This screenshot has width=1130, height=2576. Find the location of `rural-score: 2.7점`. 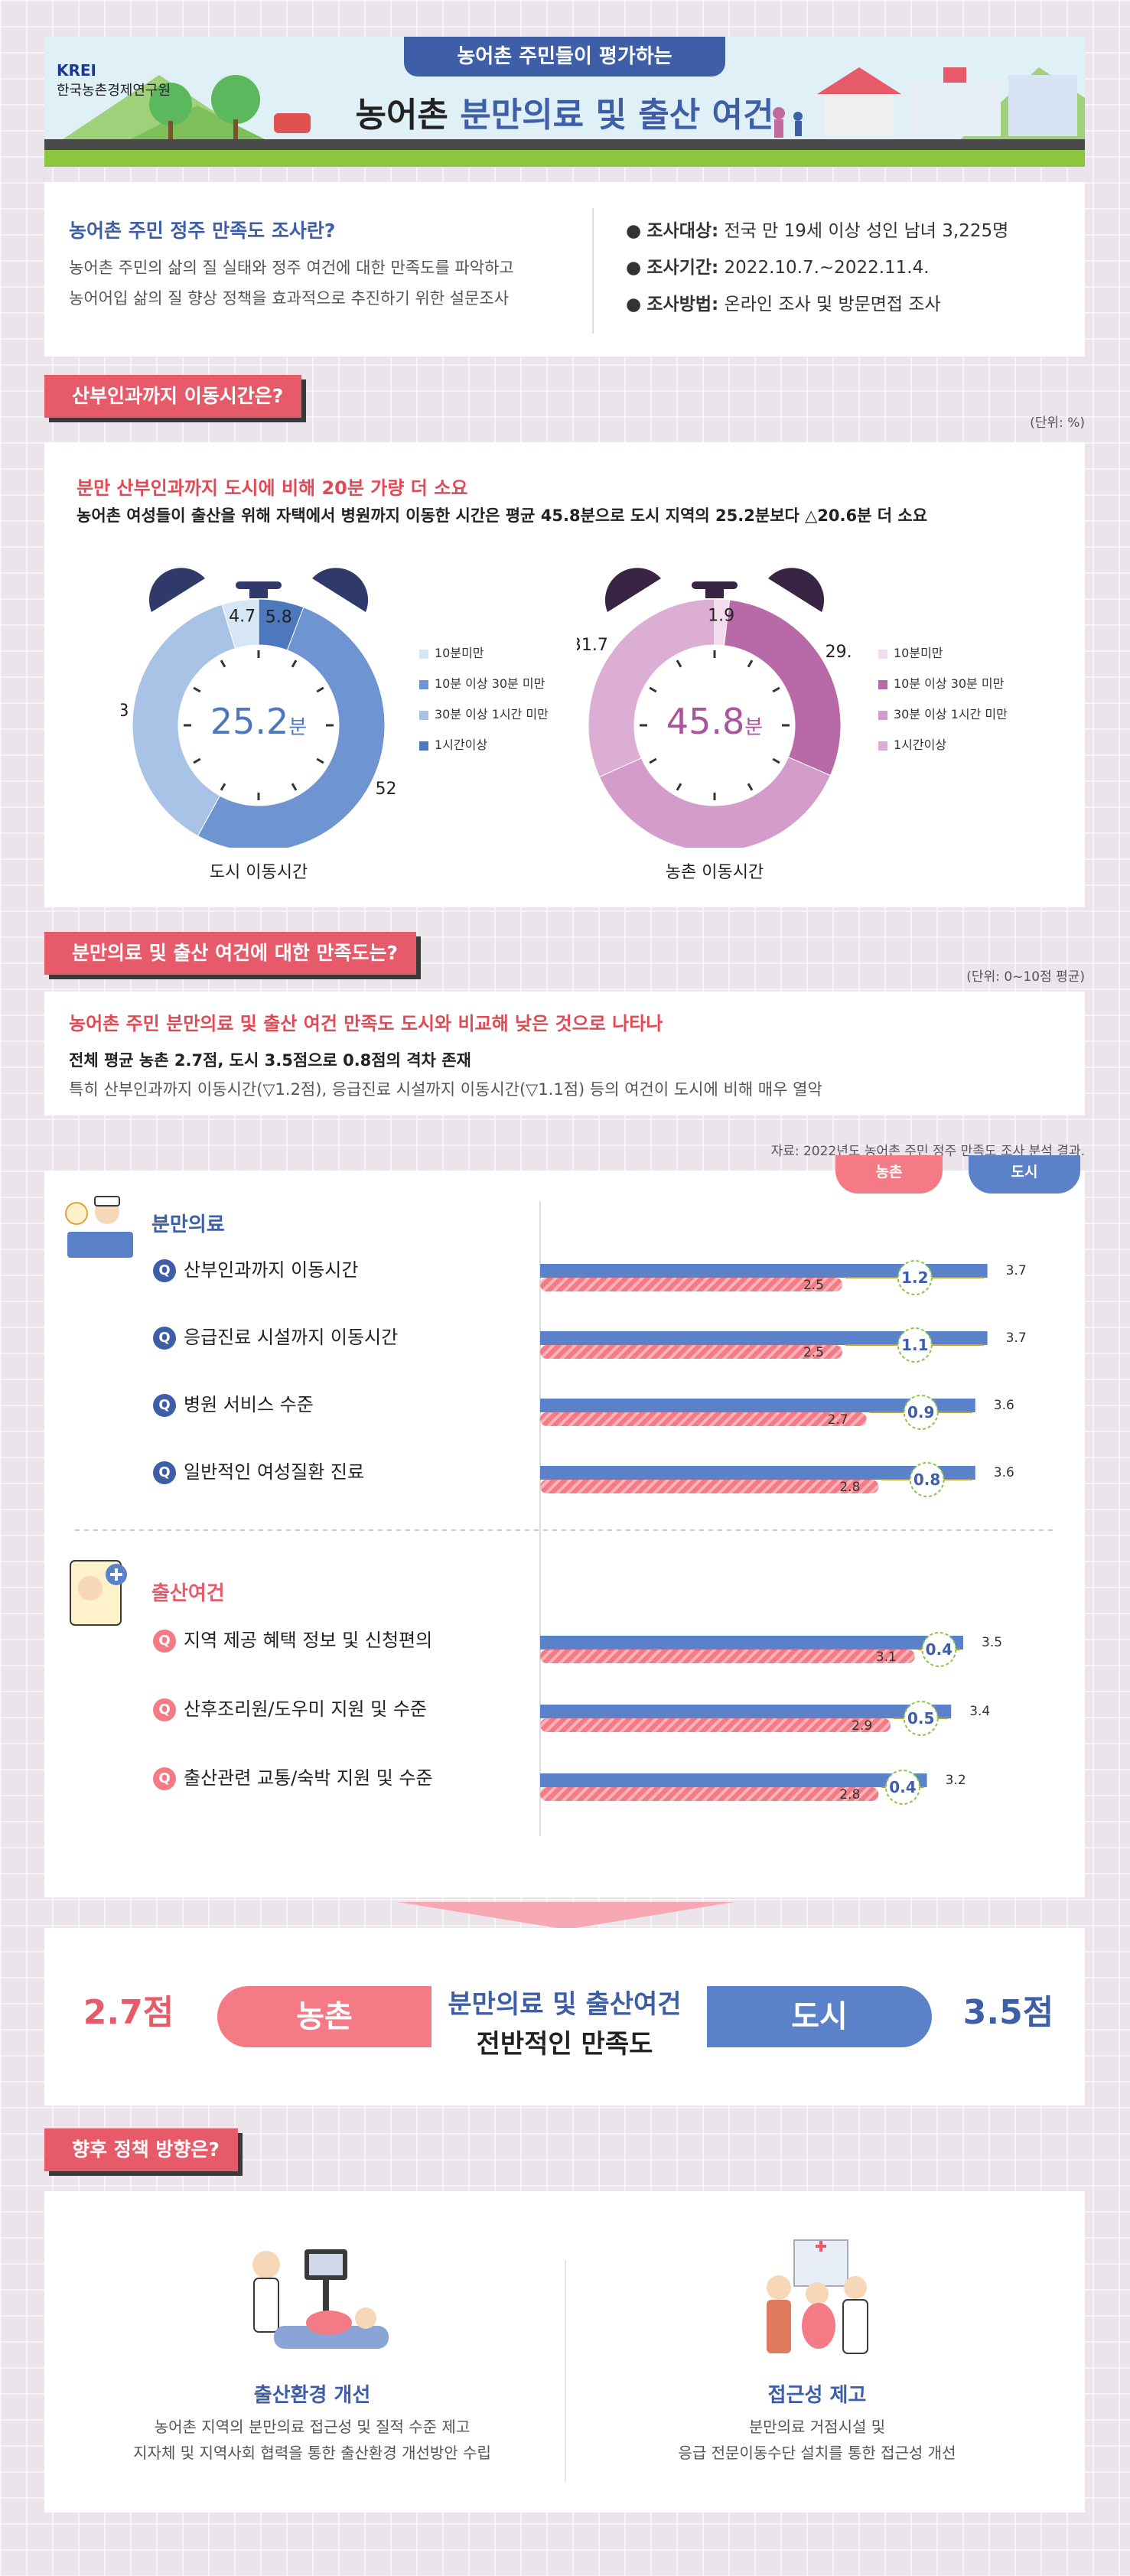

rural-score: 2.7점 is located at coordinates (128, 2012).